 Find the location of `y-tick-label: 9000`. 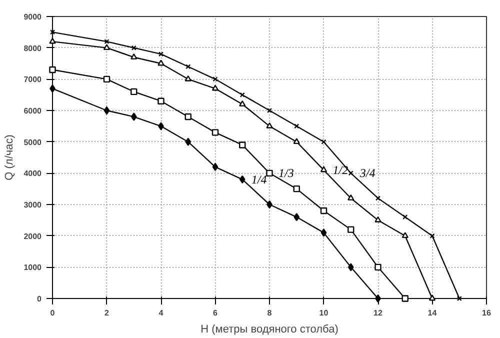

y-tick-label: 9000 is located at coordinates (33, 17).